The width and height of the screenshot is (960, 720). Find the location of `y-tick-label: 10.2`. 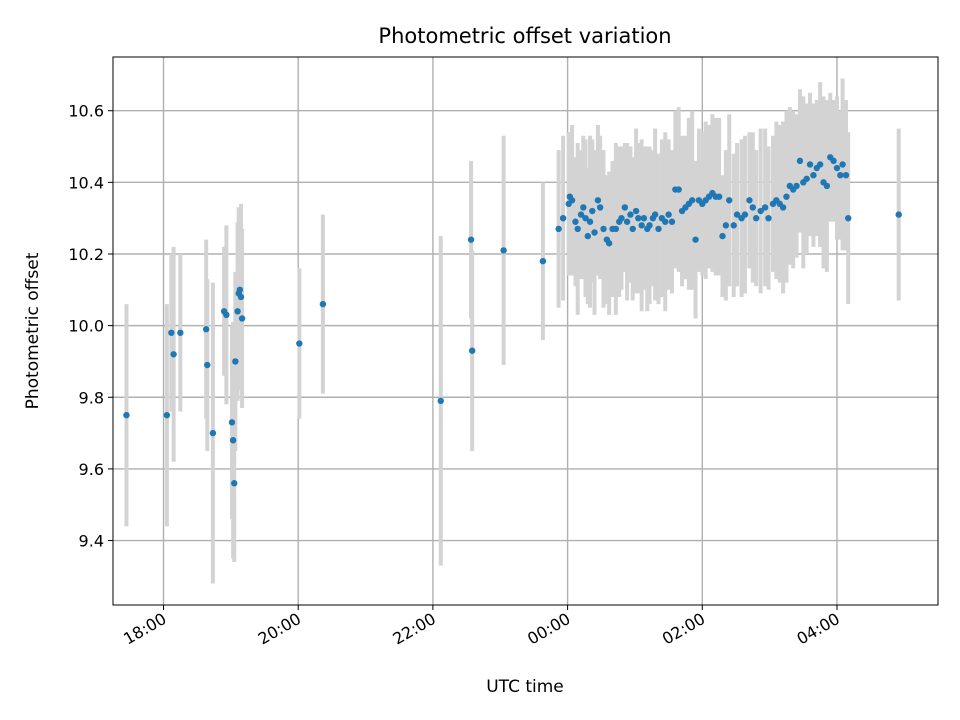

y-tick-label: 10.2 is located at coordinates (86, 254).